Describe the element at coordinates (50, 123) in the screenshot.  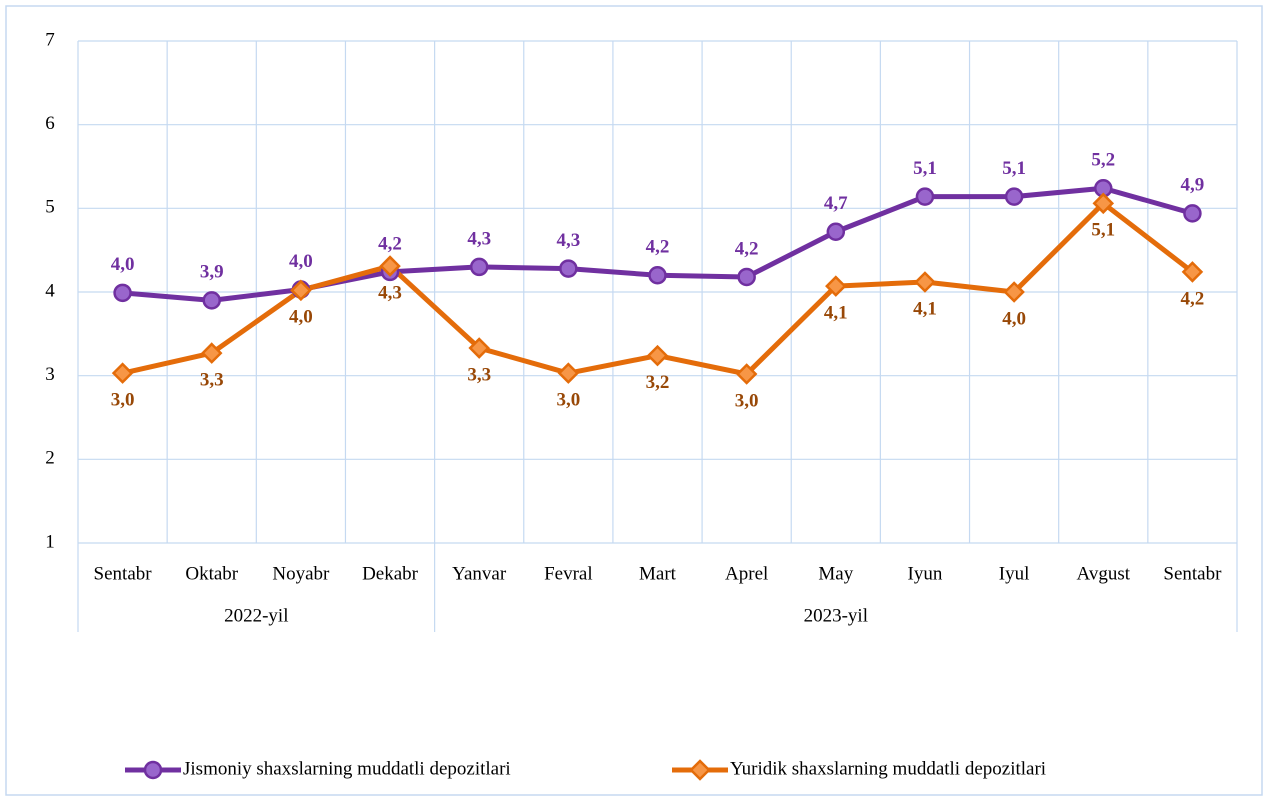
I see `y-tick-label: 6` at that location.